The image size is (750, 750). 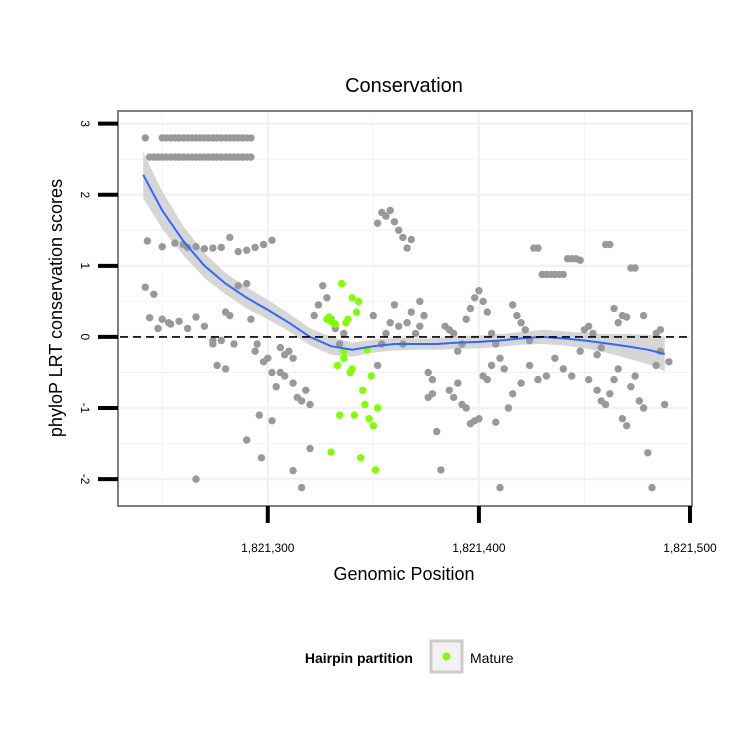 I want to click on legend-title: Hairpin partition, so click(x=359, y=658).